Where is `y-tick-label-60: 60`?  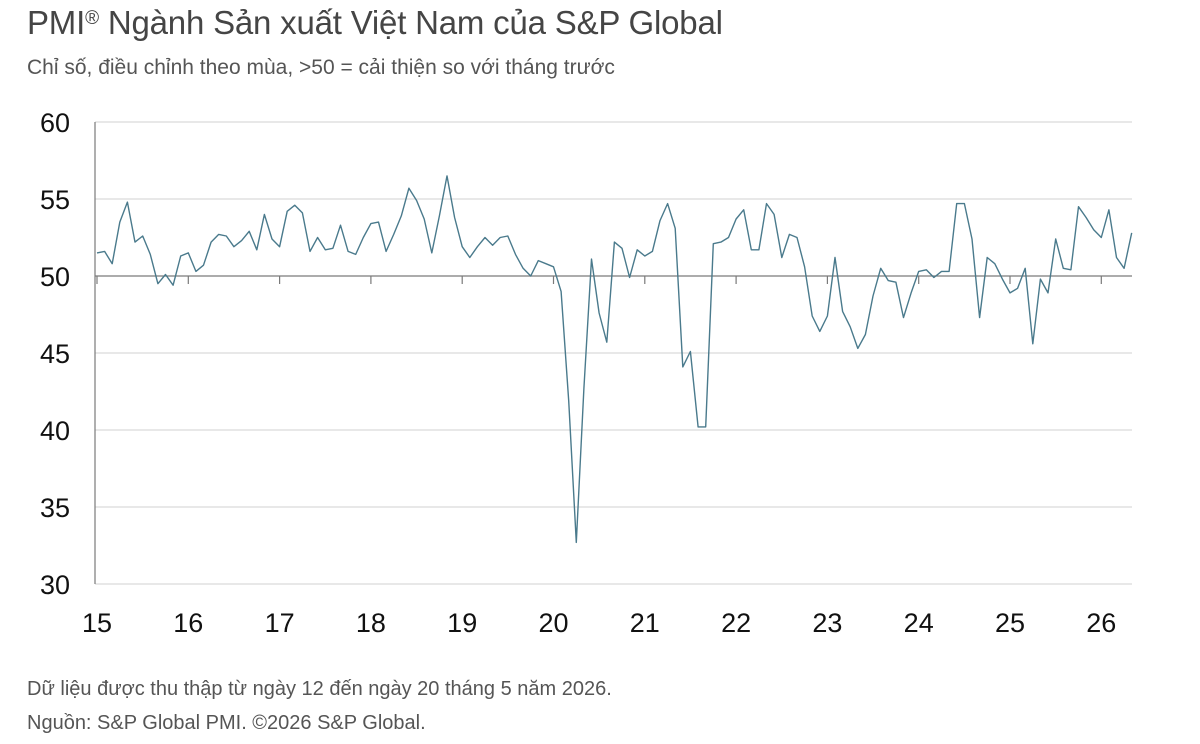
y-tick-label-60: 60 is located at coordinates (55, 123).